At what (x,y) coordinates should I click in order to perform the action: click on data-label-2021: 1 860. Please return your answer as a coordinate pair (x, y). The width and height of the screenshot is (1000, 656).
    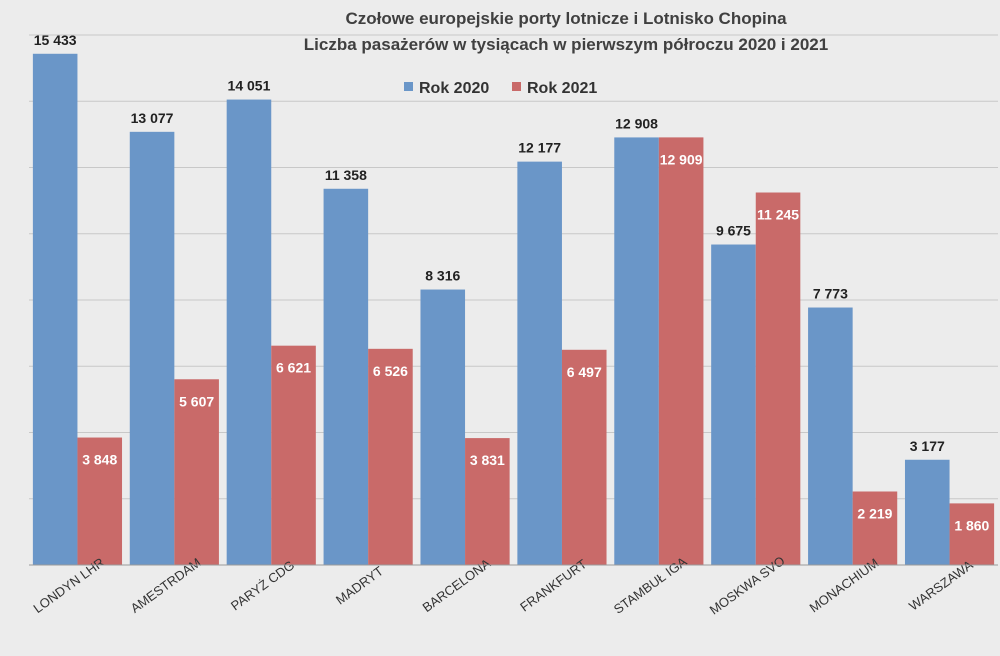
    Looking at the image, I should click on (971, 525).